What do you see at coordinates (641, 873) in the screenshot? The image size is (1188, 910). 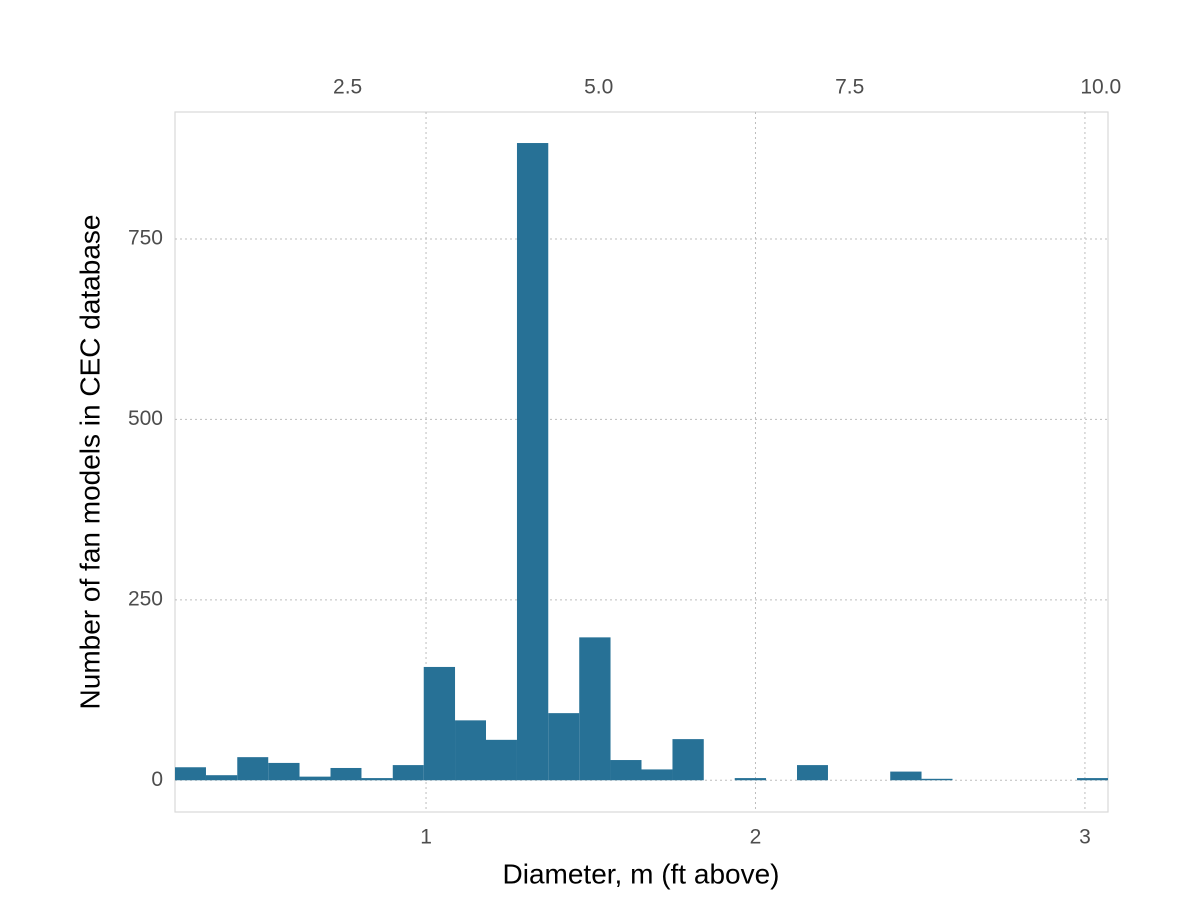 I see `x-axis-title: Diameter, m (ft above)` at bounding box center [641, 873].